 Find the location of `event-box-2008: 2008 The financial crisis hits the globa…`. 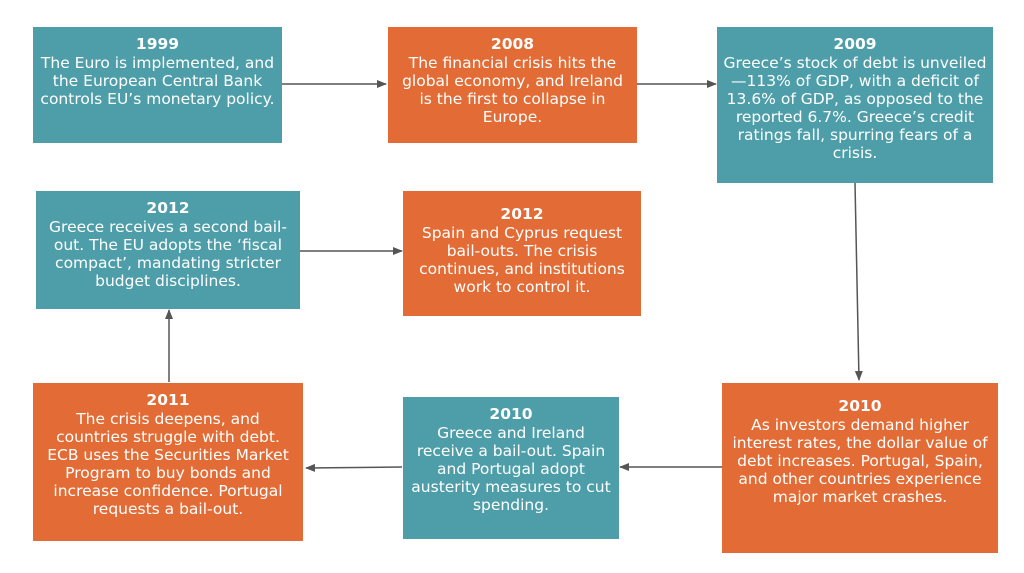

event-box-2008: 2008 The financial crisis hits the globa… is located at coordinates (512, 85).